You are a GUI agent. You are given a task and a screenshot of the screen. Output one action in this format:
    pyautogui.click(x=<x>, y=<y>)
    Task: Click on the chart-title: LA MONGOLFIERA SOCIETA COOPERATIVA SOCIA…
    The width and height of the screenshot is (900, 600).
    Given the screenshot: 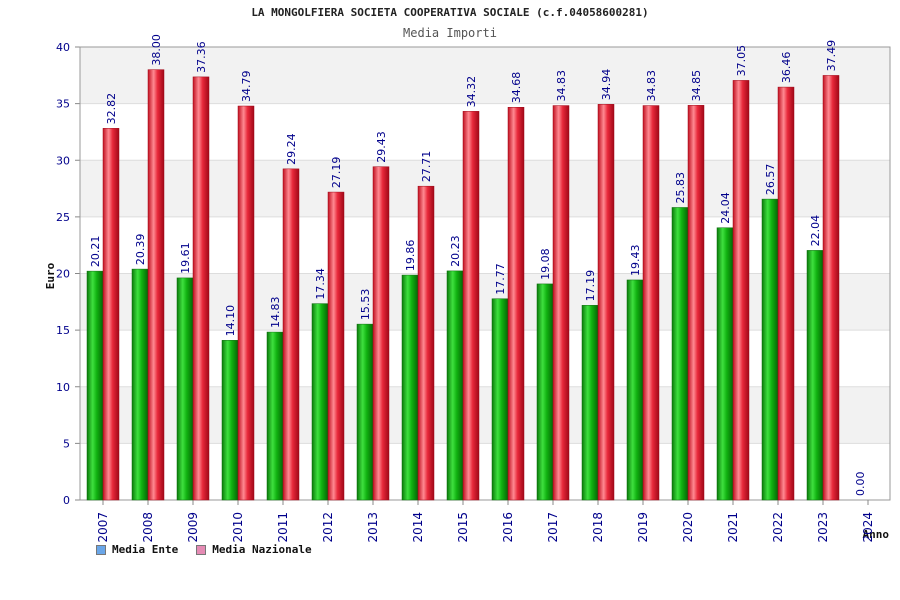 What is the action you would take?
    pyautogui.click(x=450, y=12)
    